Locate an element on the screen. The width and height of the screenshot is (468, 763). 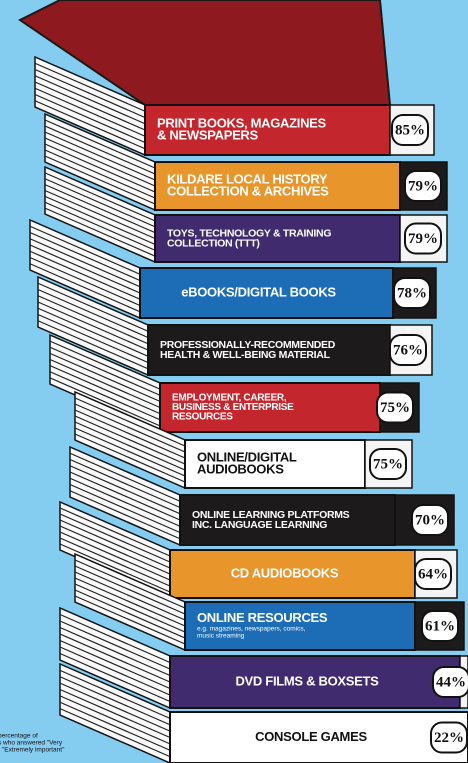
category-label: eBOOKS/DIGITAL BOOKS is located at coordinates (258, 291).